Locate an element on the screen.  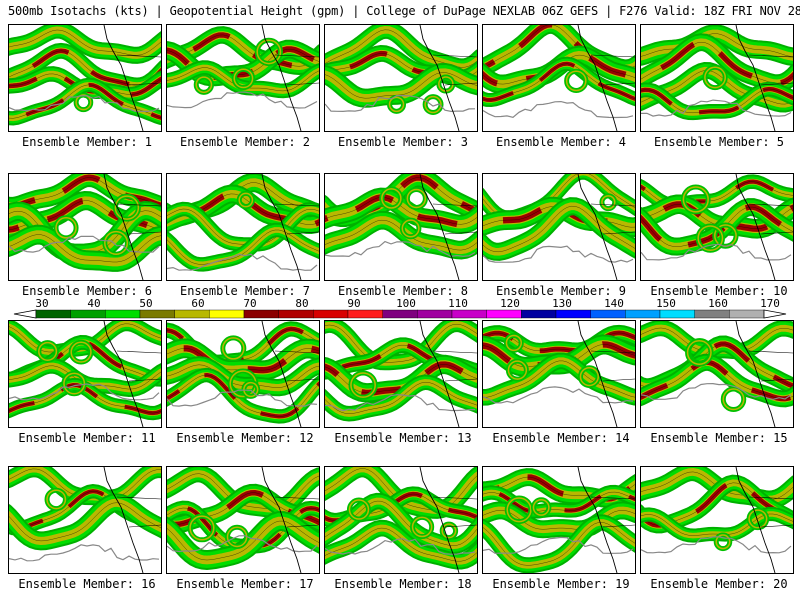
colorbar-tick-label: 110 is located at coordinates (458, 303).